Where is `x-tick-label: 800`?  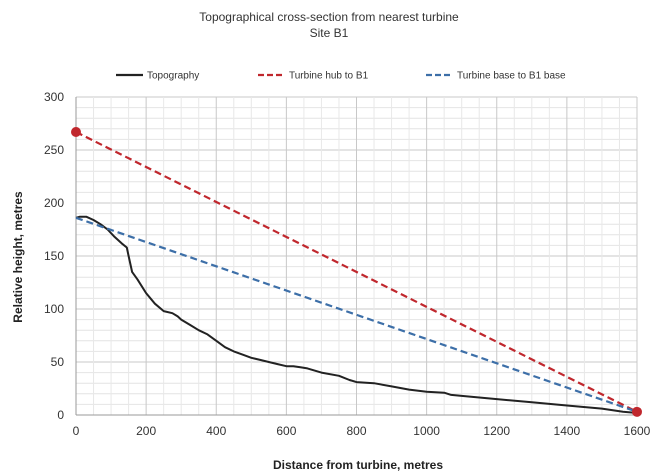
x-tick-label: 800 is located at coordinates (356, 431).